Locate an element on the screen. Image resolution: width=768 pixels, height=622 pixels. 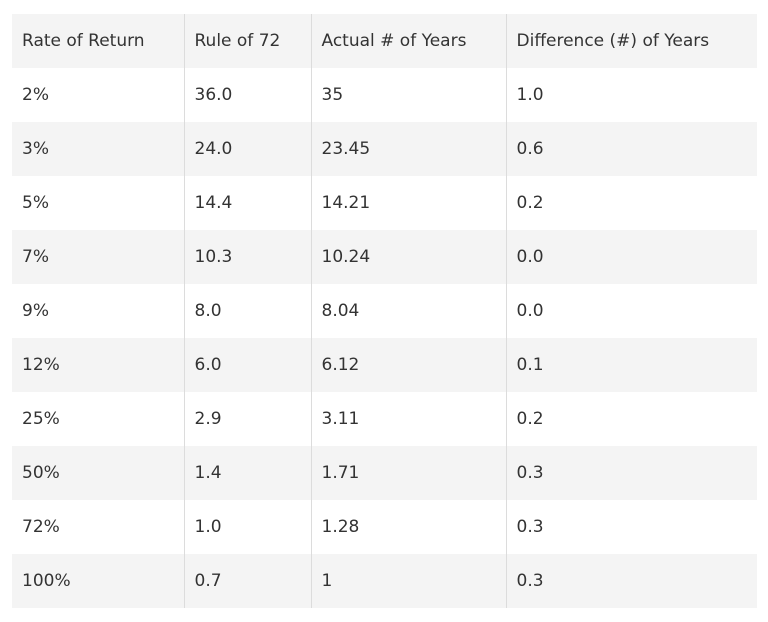
table-cell: 6.12 is located at coordinates (408, 365).